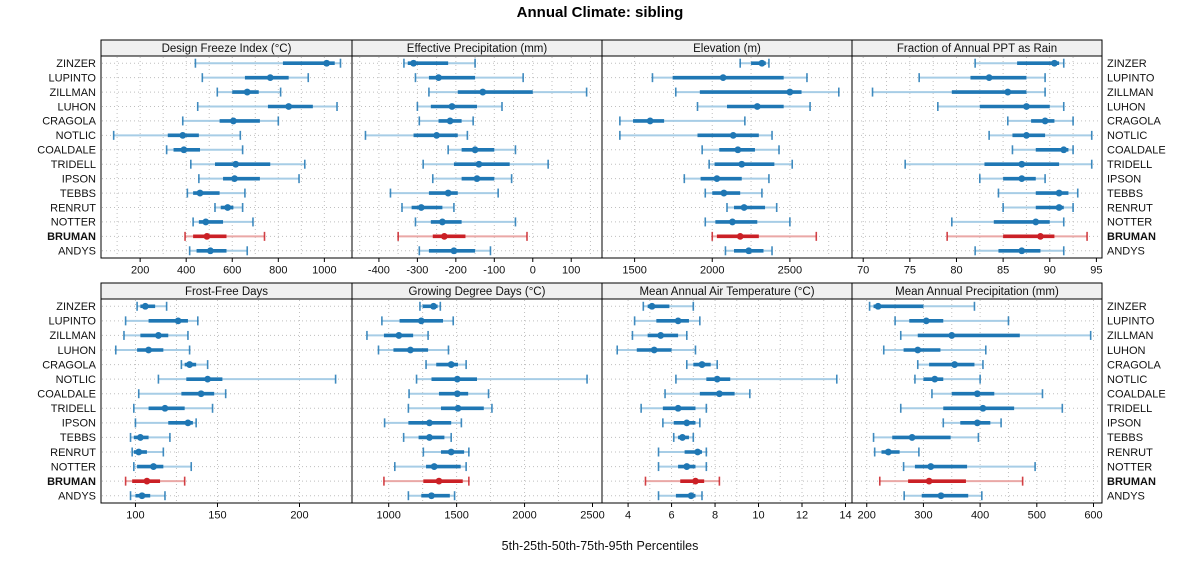 The image size is (1200, 575). I want to click on interval-RENRUT, so click(148, 452).